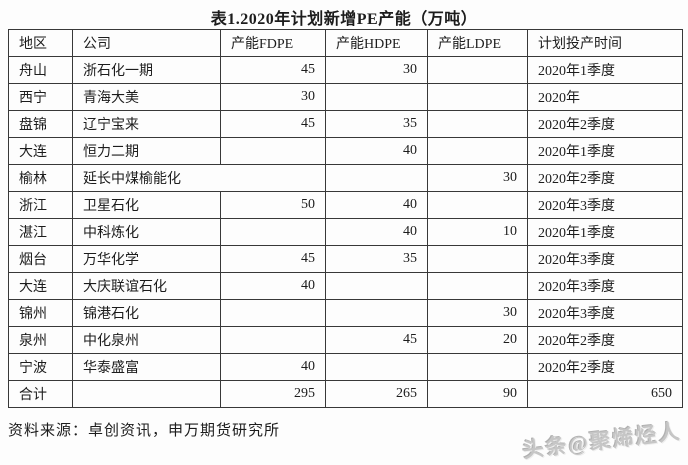  Describe the element at coordinates (146, 340) in the screenshot. I see `cell-company: 中化泉州` at that location.